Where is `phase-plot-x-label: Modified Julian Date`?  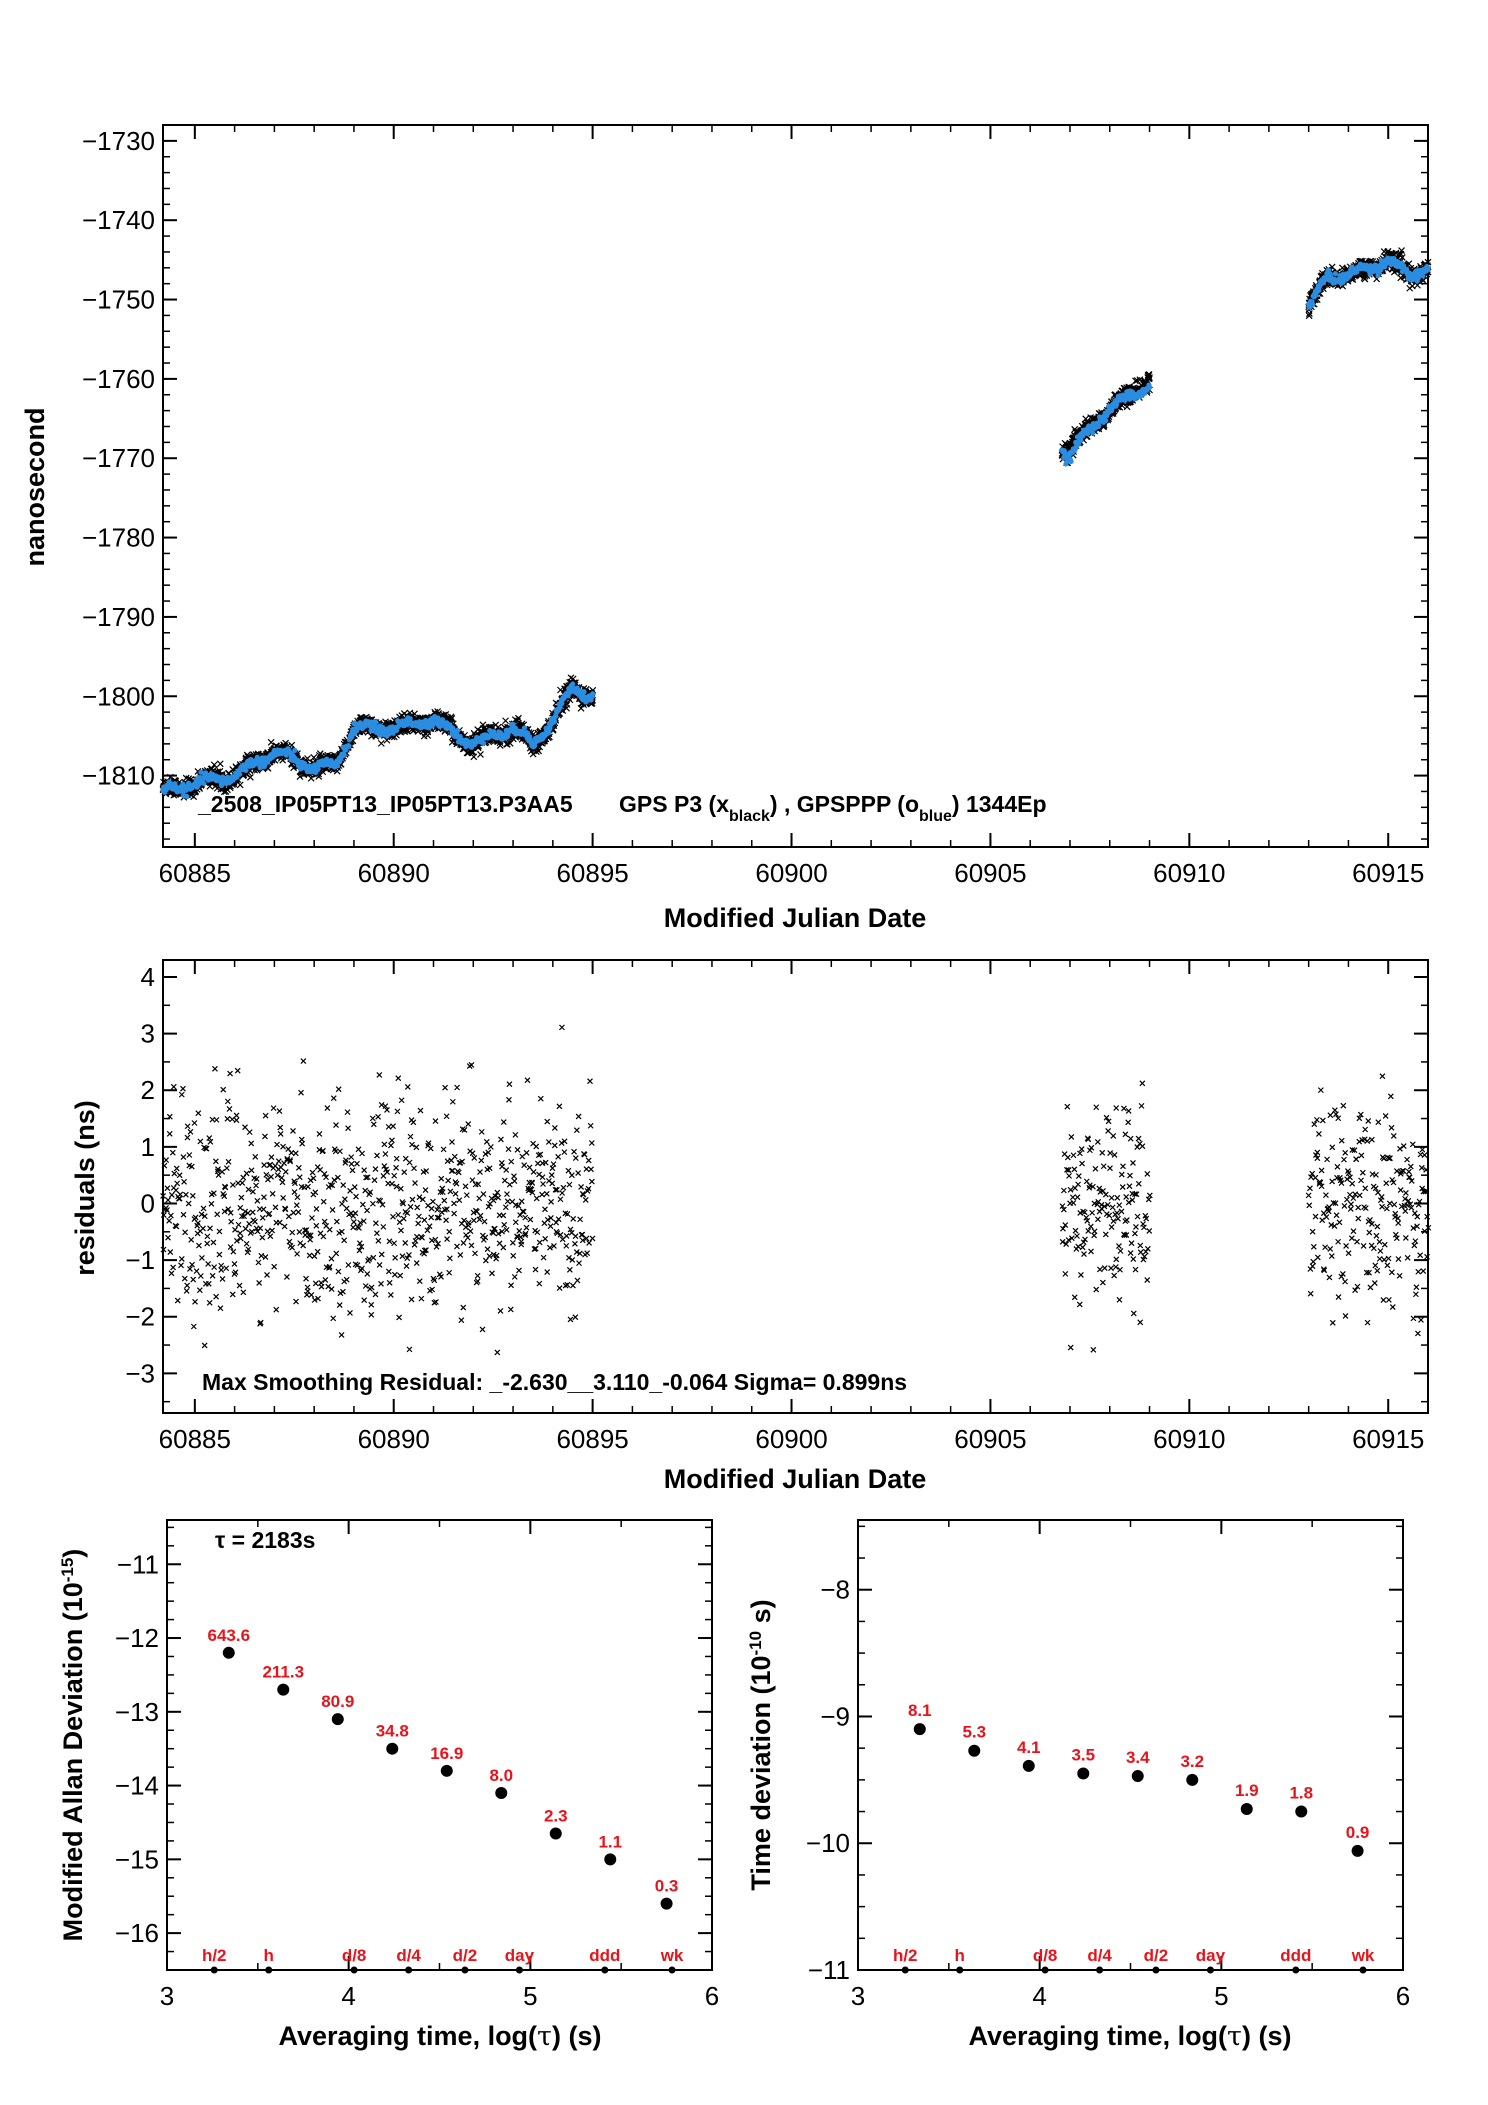
phase-plot-x-label: Modified Julian Date is located at coordinates (795, 918).